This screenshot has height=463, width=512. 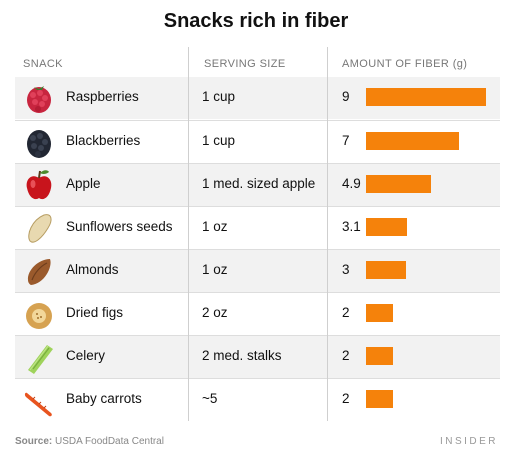 What do you see at coordinates (92, 269) in the screenshot?
I see `snack-name: Almonds` at bounding box center [92, 269].